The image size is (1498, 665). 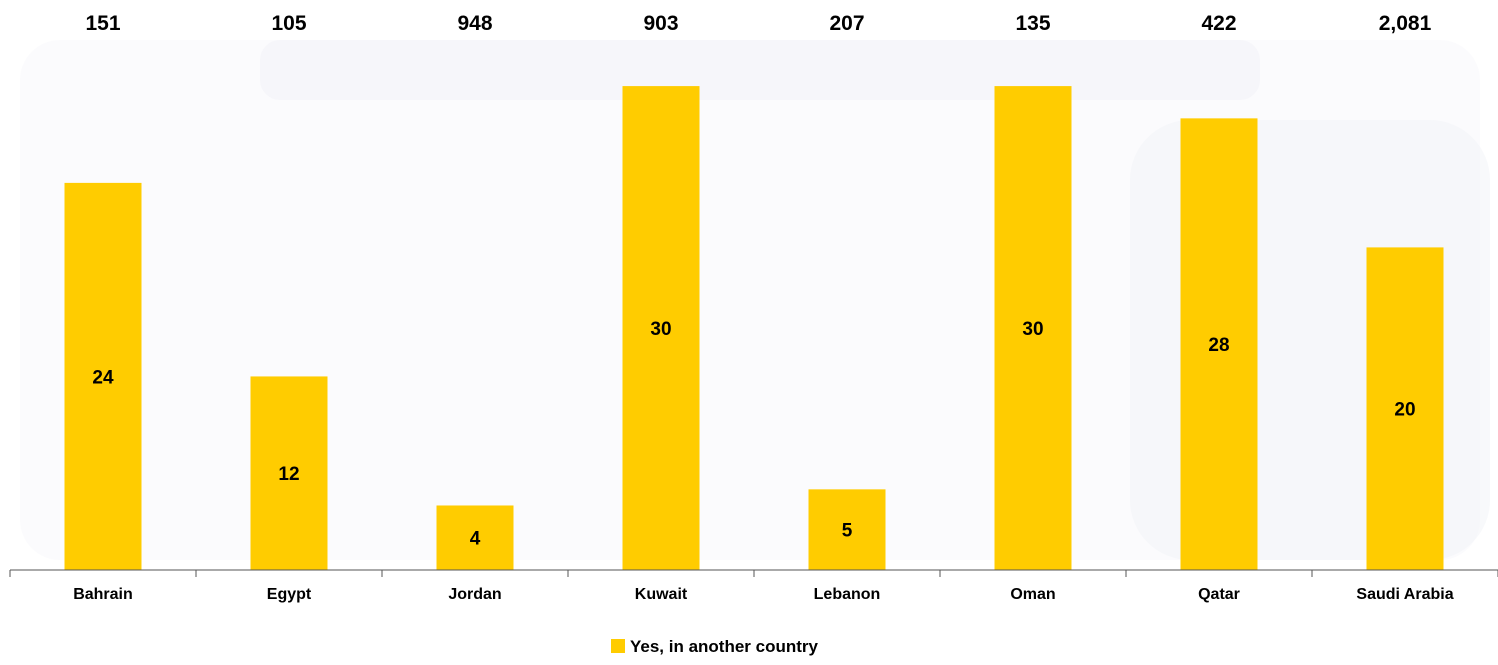 What do you see at coordinates (1219, 594) in the screenshot?
I see `category-label: Qatar` at bounding box center [1219, 594].